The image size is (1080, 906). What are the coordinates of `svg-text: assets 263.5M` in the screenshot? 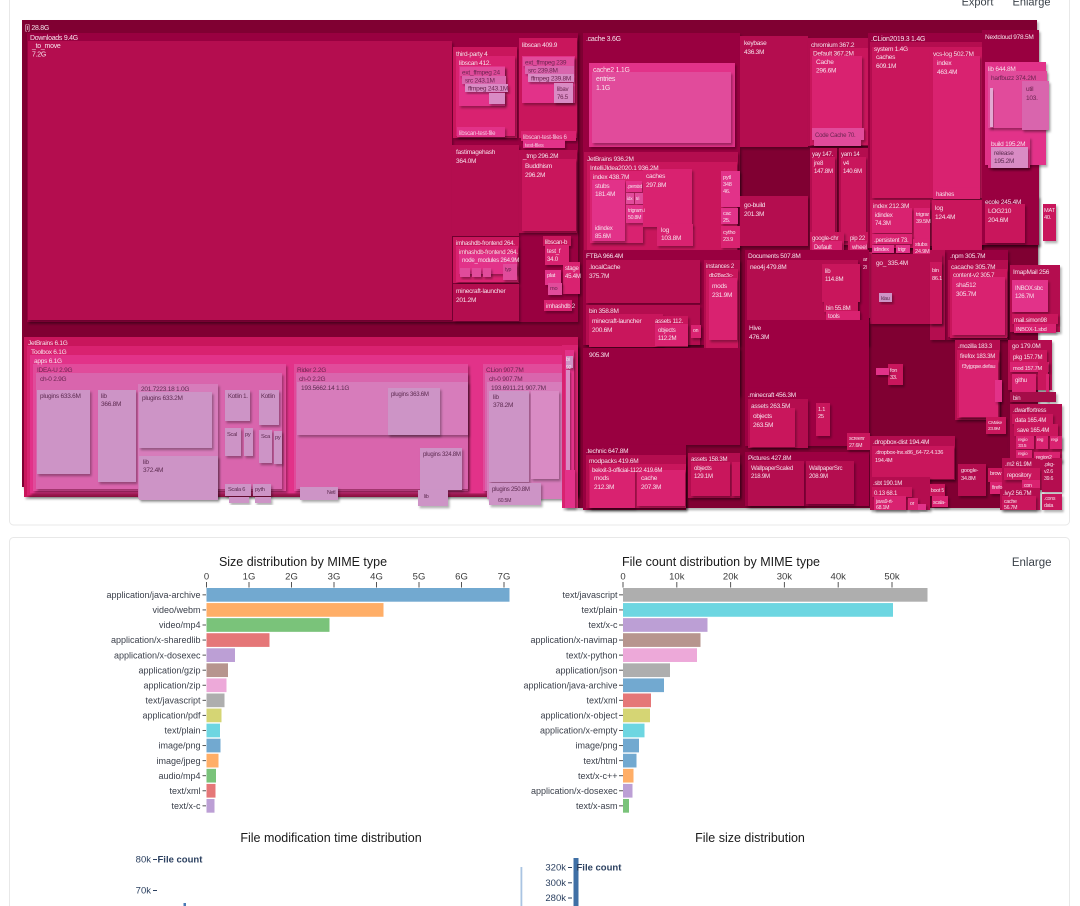 It's located at (770, 406).